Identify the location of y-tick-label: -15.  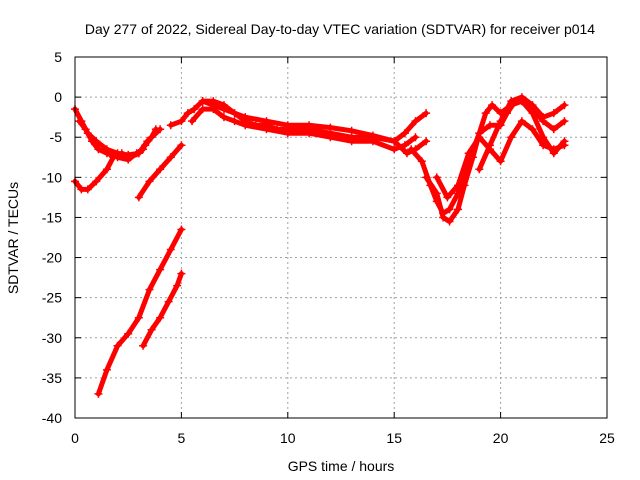
(52, 217).